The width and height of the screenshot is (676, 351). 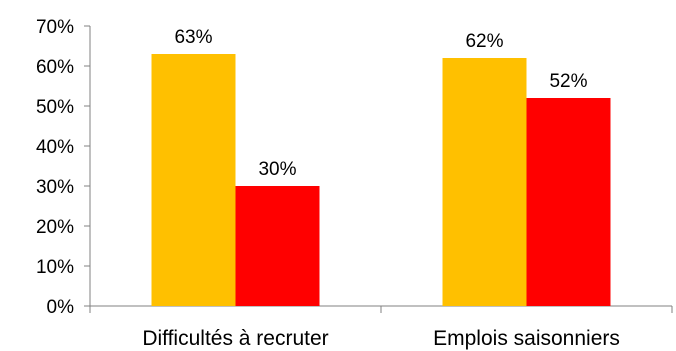 What do you see at coordinates (235, 338) in the screenshot?
I see `x-category-label: Difficultés à recruter` at bounding box center [235, 338].